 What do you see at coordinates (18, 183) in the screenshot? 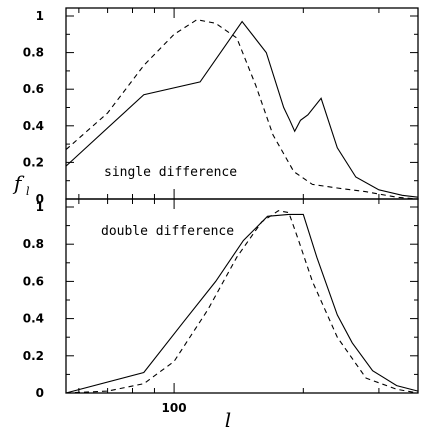
I see `y-axis-label: f` at bounding box center [18, 183].